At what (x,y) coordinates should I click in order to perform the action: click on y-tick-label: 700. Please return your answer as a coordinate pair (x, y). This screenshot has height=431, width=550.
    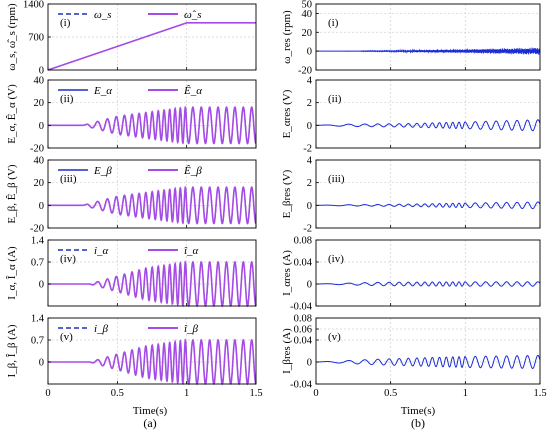
    Looking at the image, I should click on (36, 38).